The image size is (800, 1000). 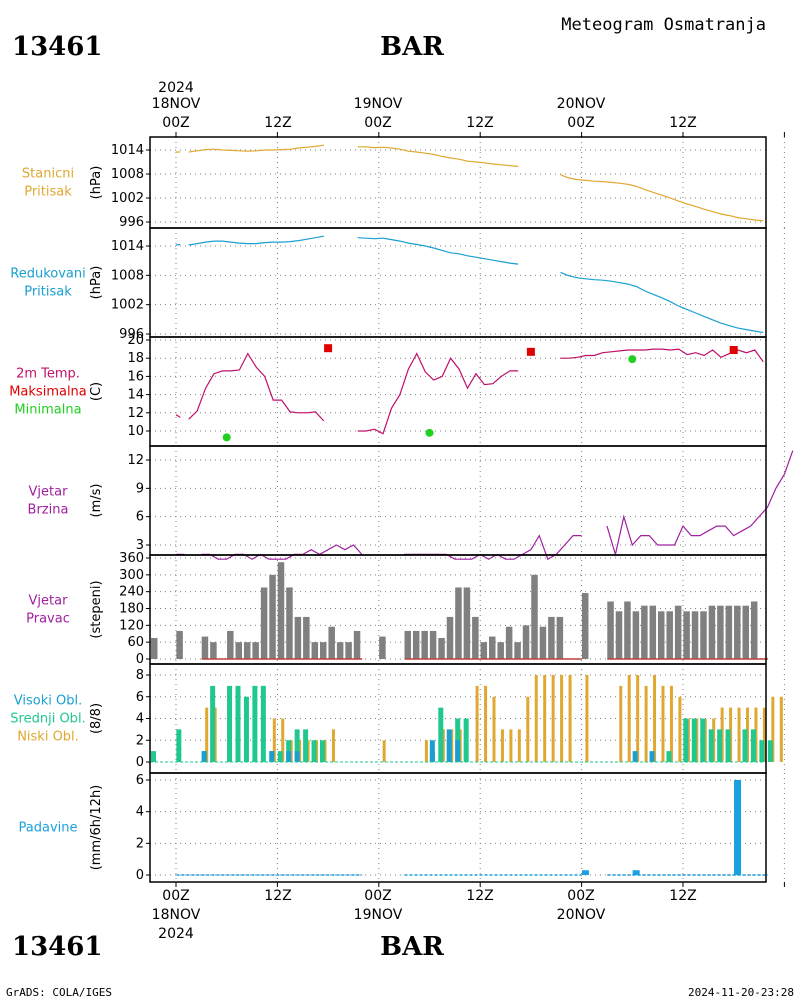 What do you see at coordinates (135, 431) in the screenshot?
I see `y-tick-label: 10` at bounding box center [135, 431].